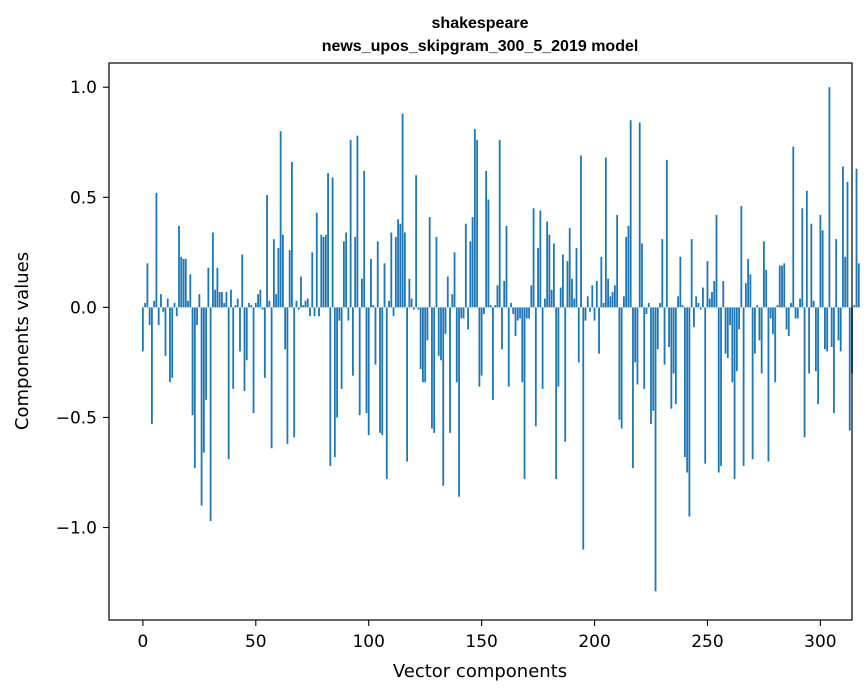 Image resolution: width=867 pixels, height=696 pixels. Describe the element at coordinates (76, 529) in the screenshot. I see `y-tick-label: −1.0` at that location.